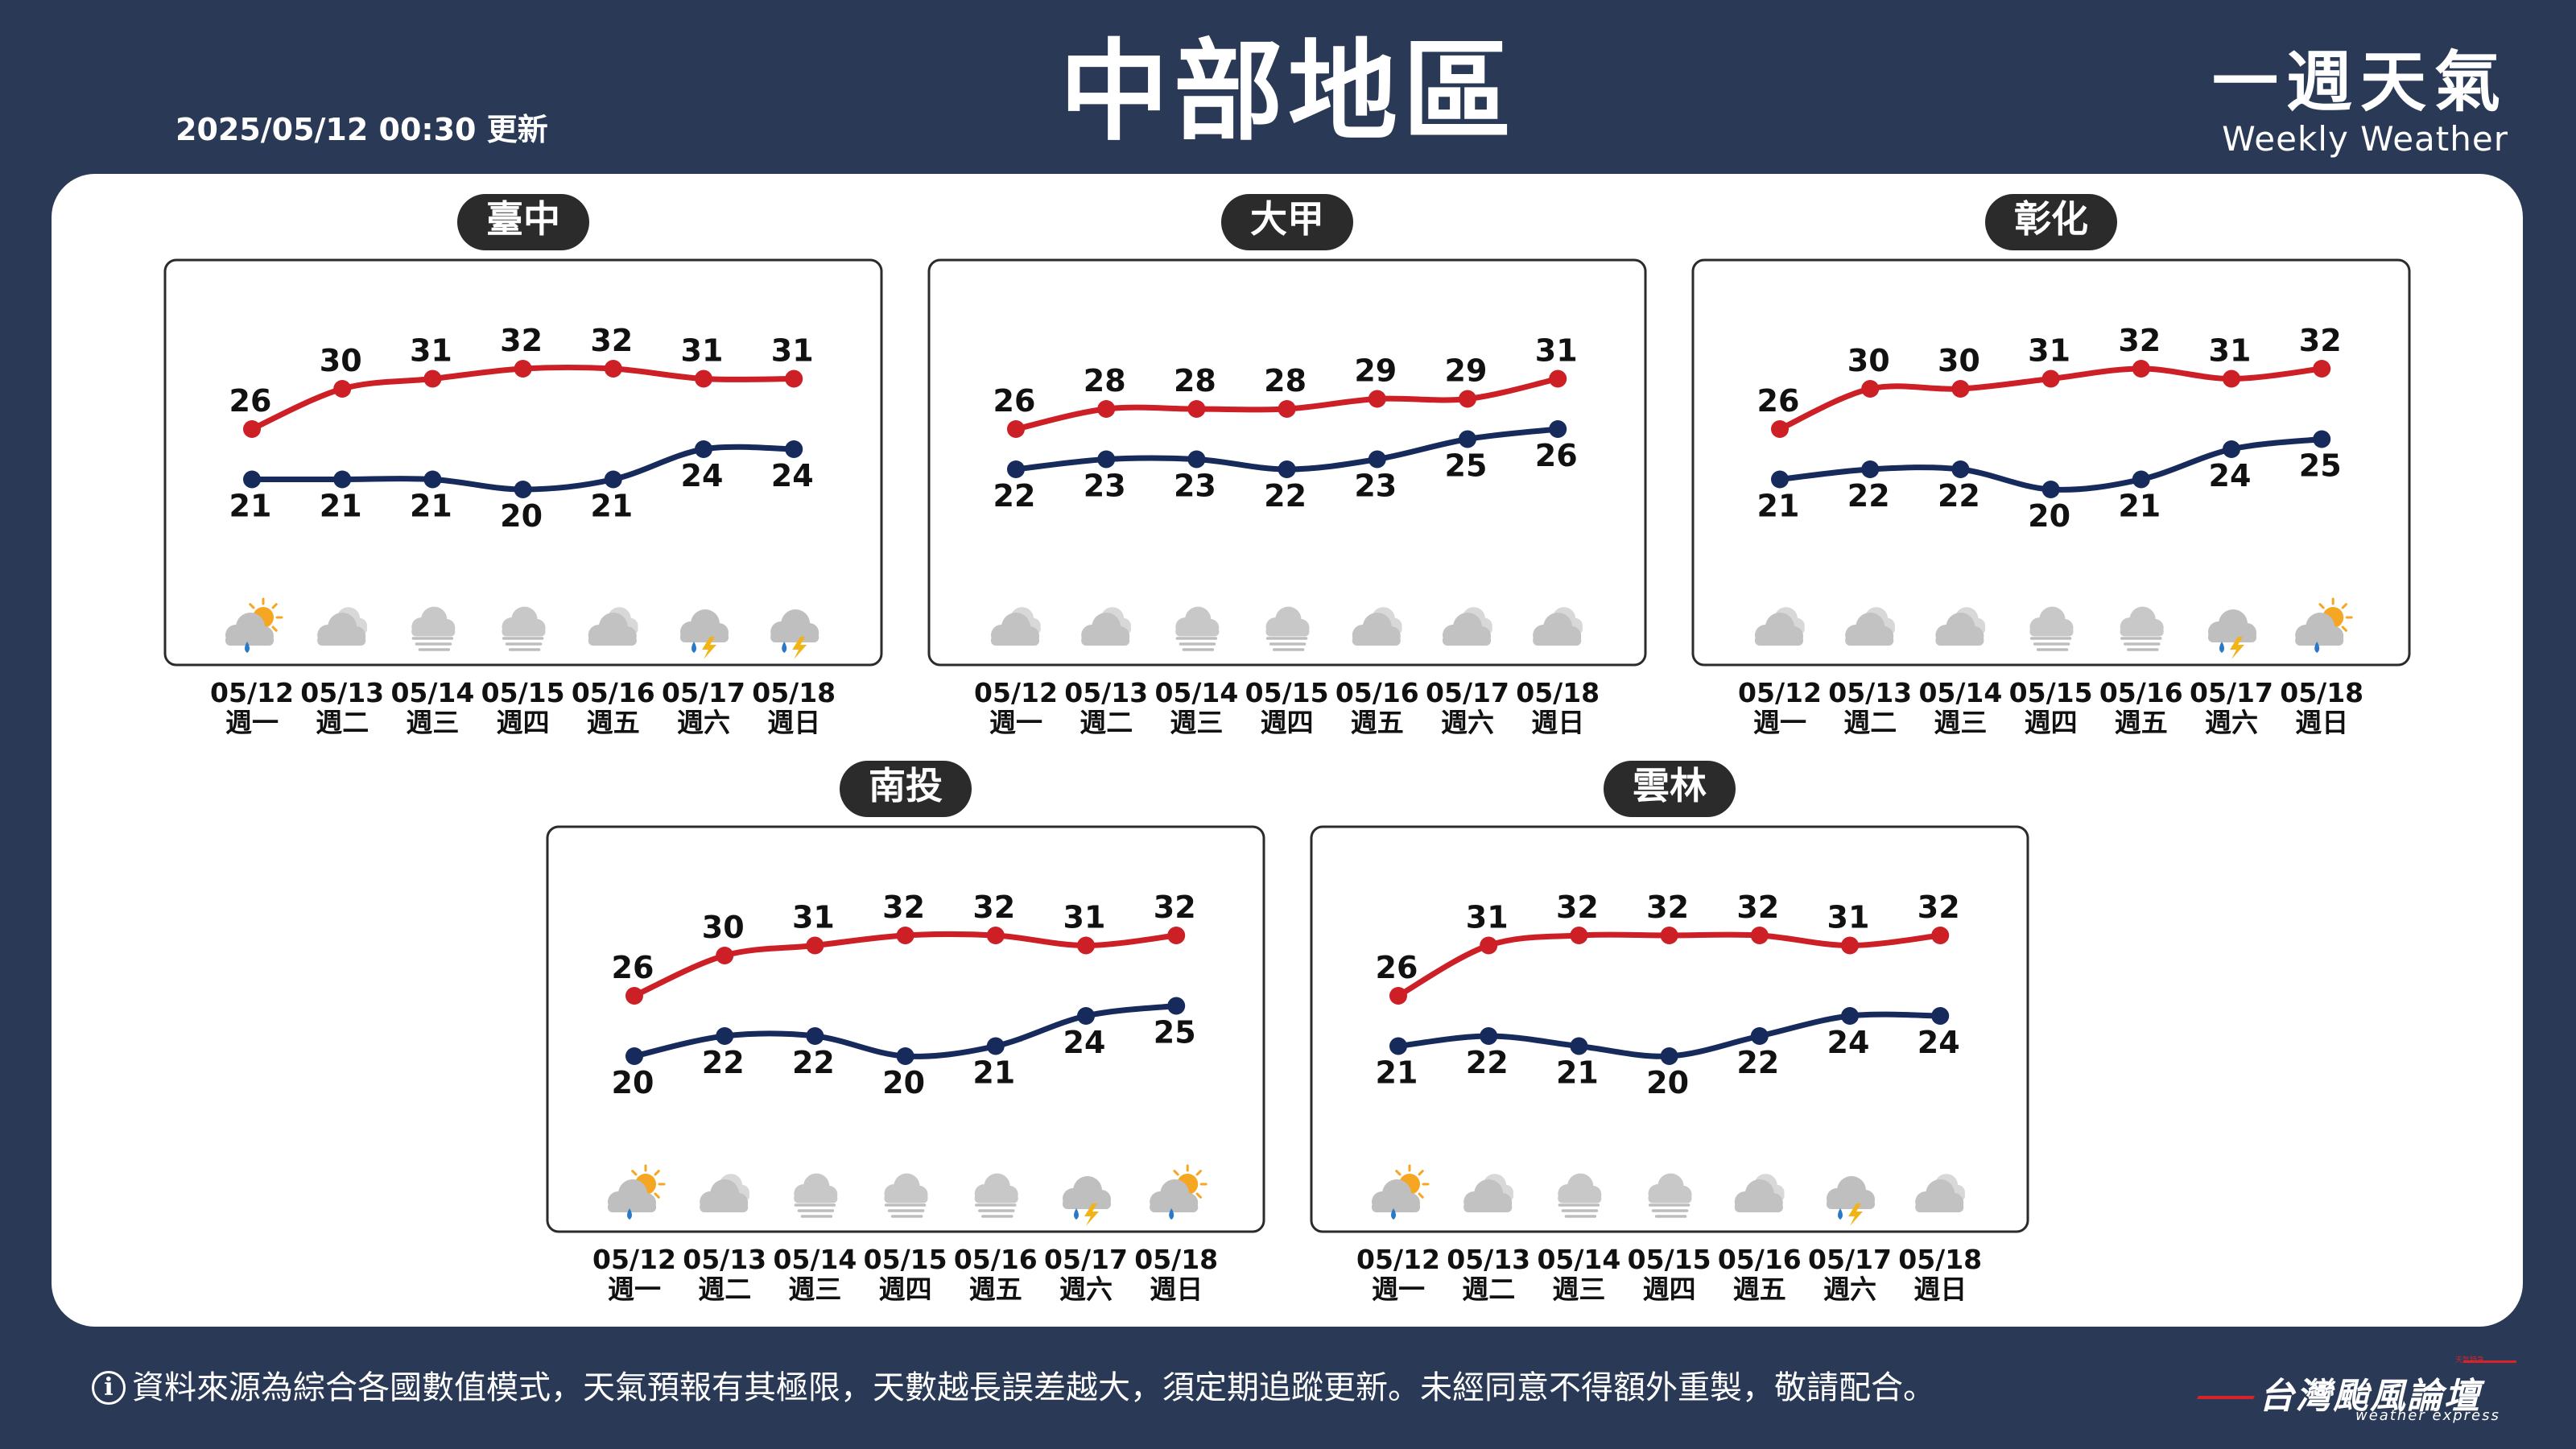 This screenshot has height=1449, width=2576. Describe the element at coordinates (523, 219) in the screenshot. I see `region-title: 臺中` at that location.